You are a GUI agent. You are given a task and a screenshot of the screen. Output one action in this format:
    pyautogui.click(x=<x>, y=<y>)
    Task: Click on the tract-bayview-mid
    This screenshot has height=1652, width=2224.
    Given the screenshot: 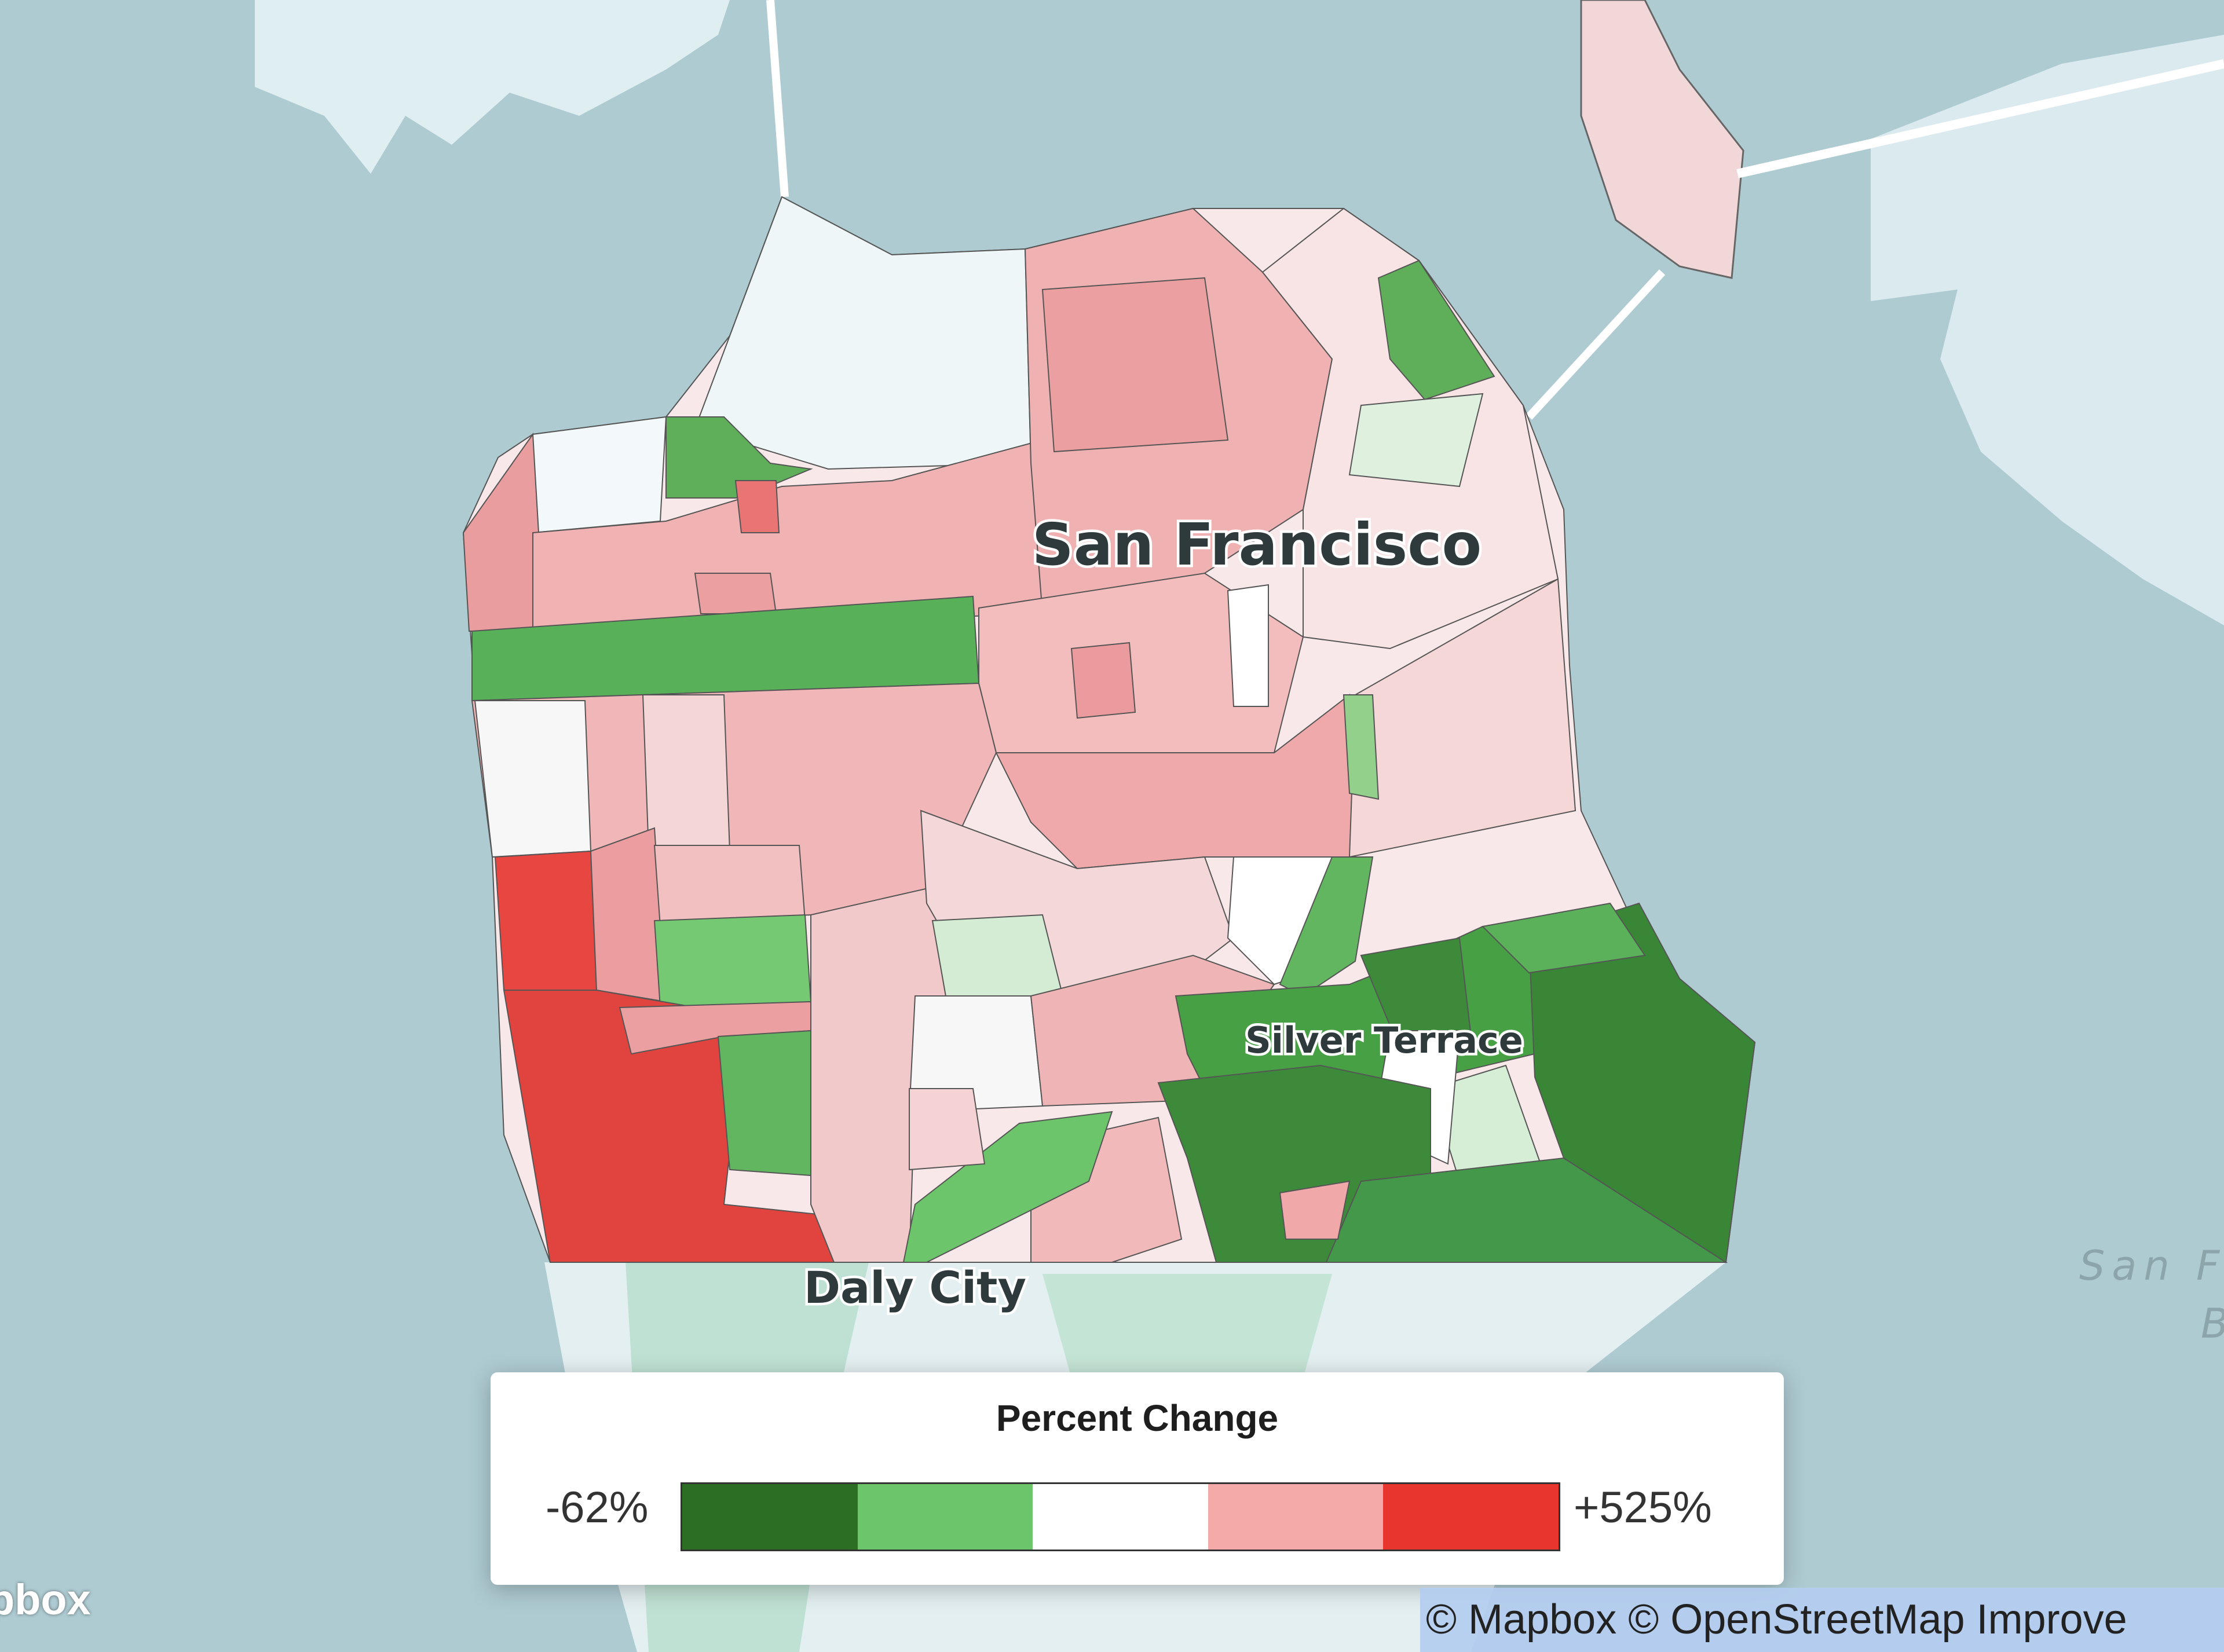 What is the action you would take?
    pyautogui.click(x=1563, y=938)
    